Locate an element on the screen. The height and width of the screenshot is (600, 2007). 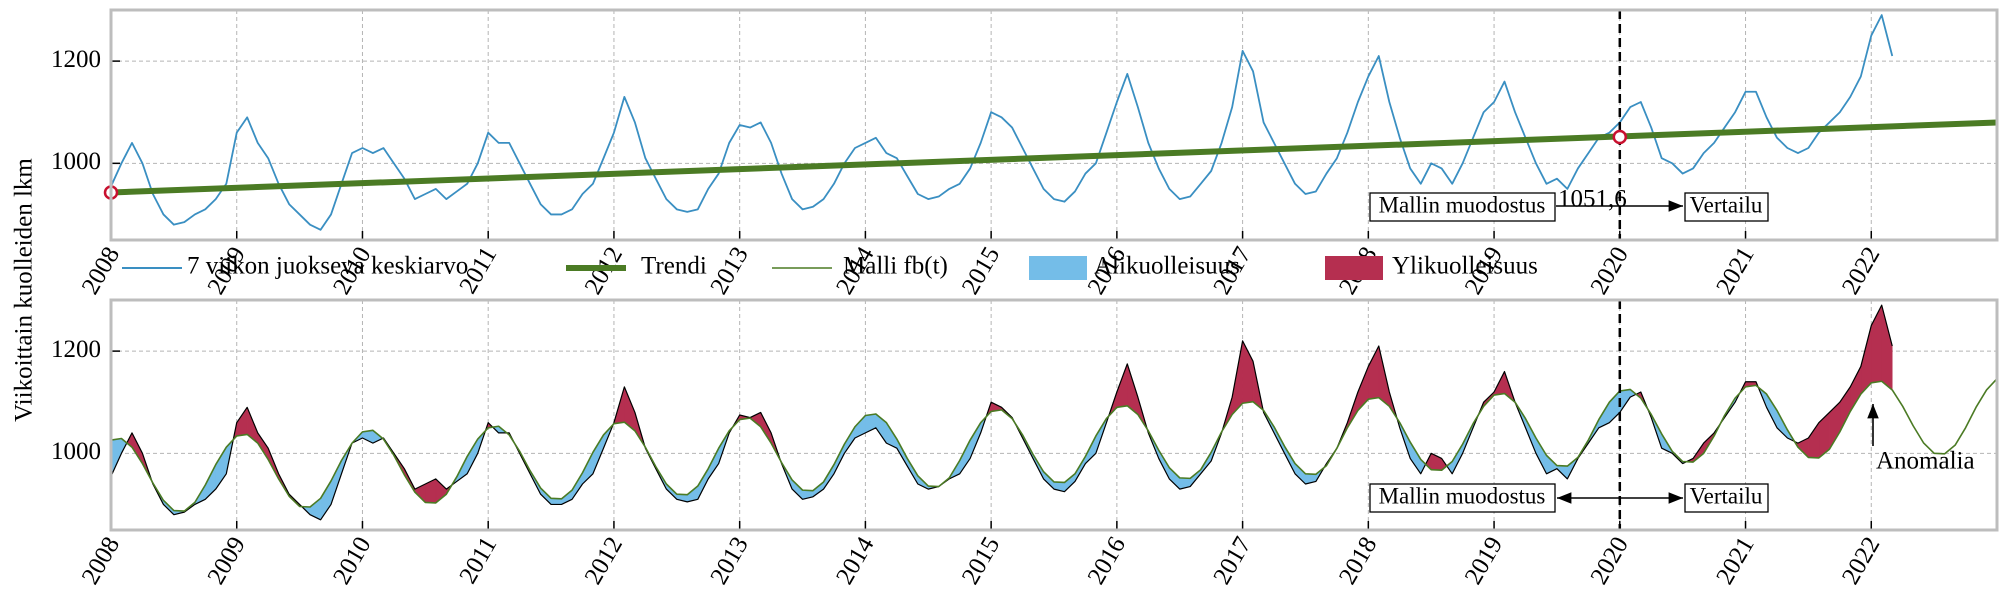
series-line is located at coordinates (1054, 157).